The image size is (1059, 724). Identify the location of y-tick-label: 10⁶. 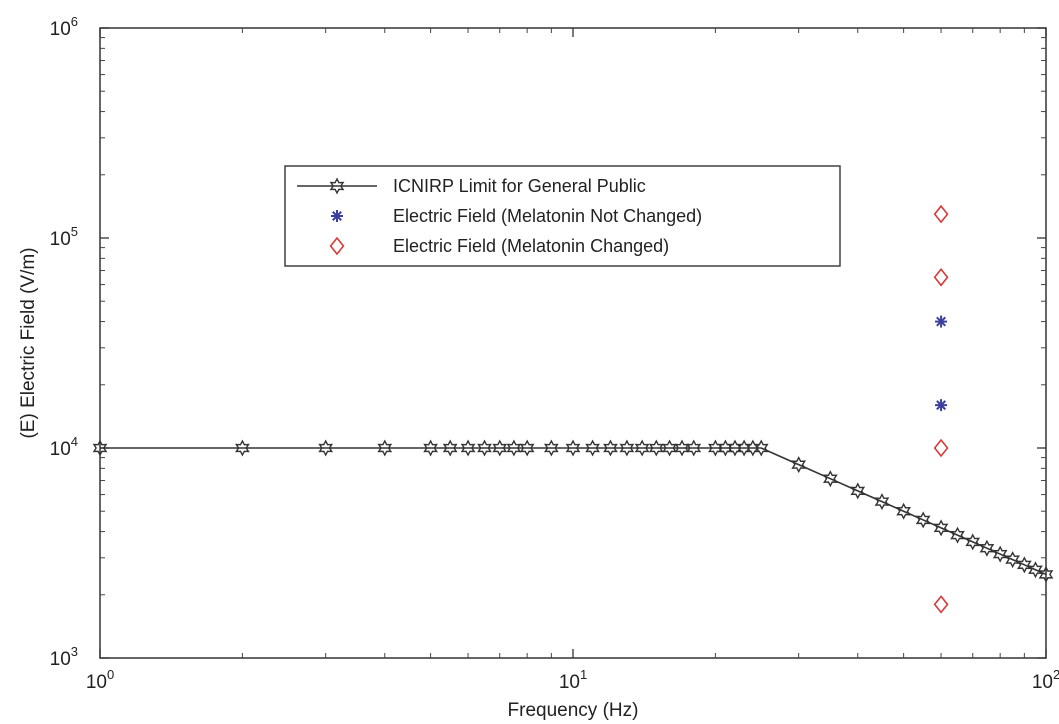
(64, 27).